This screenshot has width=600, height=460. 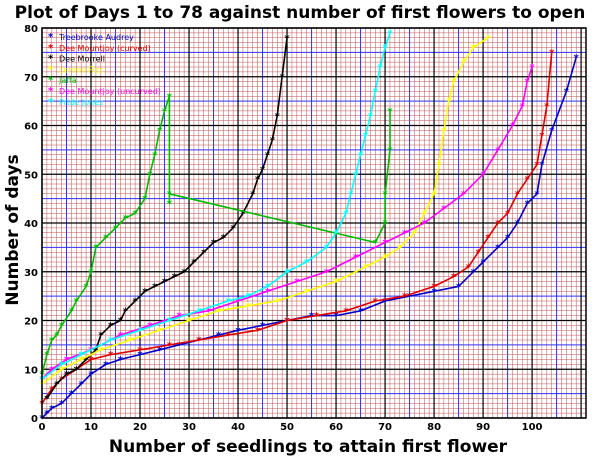 I want to click on y-tick-label: 70, so click(x=31, y=78).